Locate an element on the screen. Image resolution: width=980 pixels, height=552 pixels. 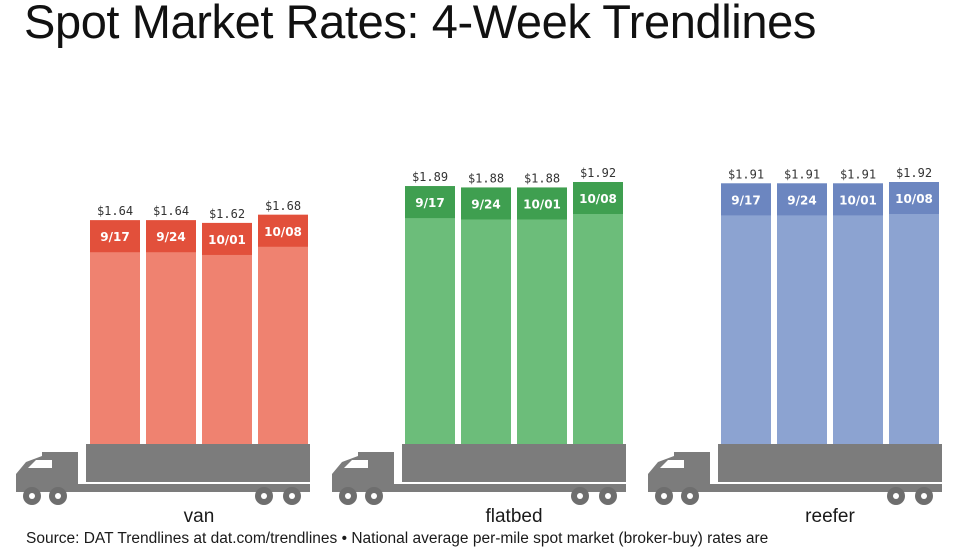
bar-group-reefer: 9/17 $1.91 9/24 $1.91 10/01 $1.91 10/08 $1.92 is located at coordinates (830, 305).